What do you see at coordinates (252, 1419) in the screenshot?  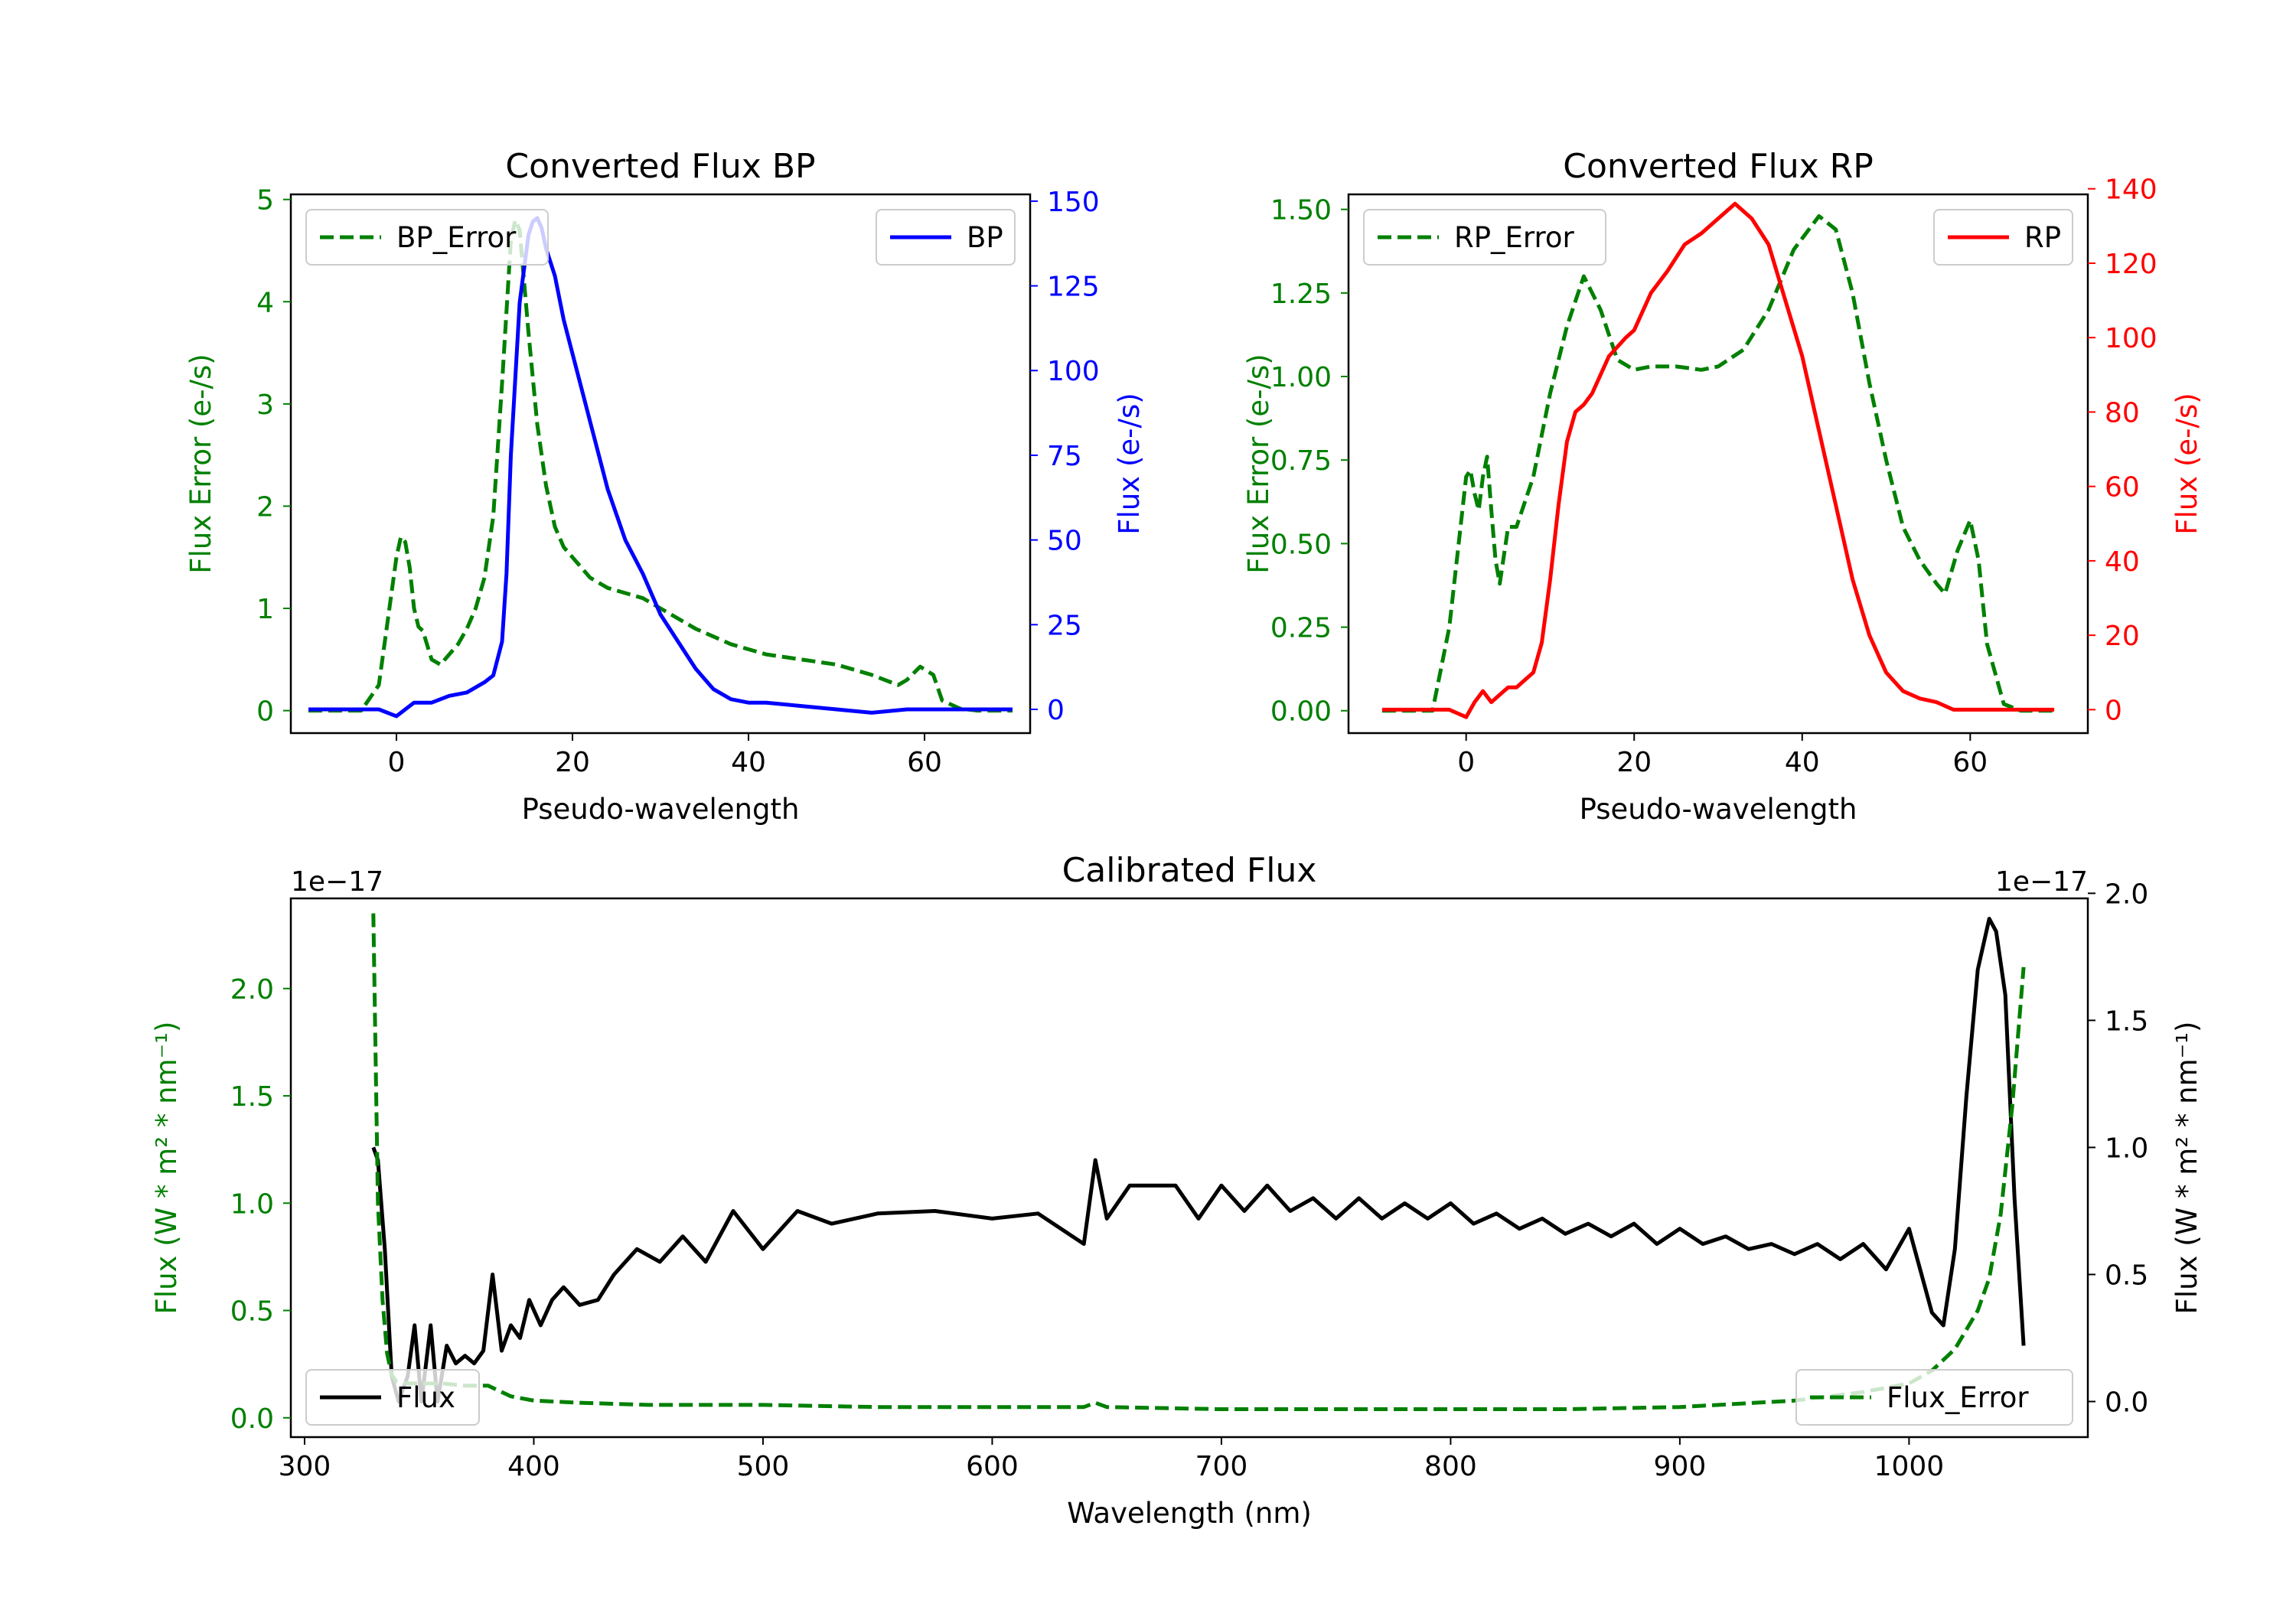 I see `y-left-tick-label: 0.0` at bounding box center [252, 1419].